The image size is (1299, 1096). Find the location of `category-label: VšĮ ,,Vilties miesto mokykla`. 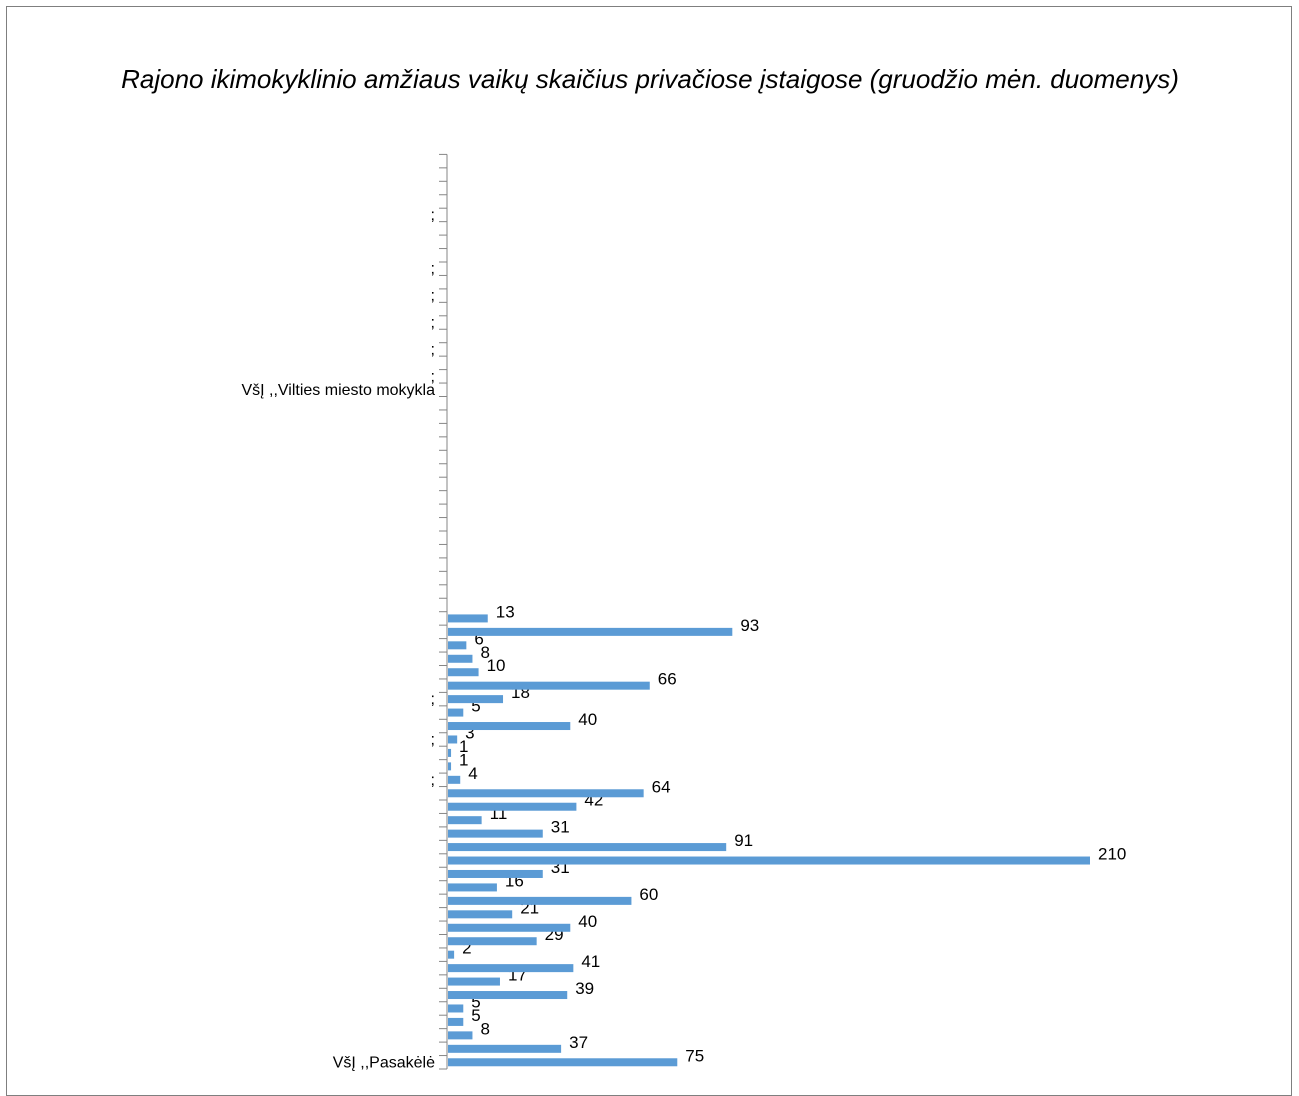

category-label: VšĮ ,,Vilties miesto mokykla is located at coordinates (338, 390).